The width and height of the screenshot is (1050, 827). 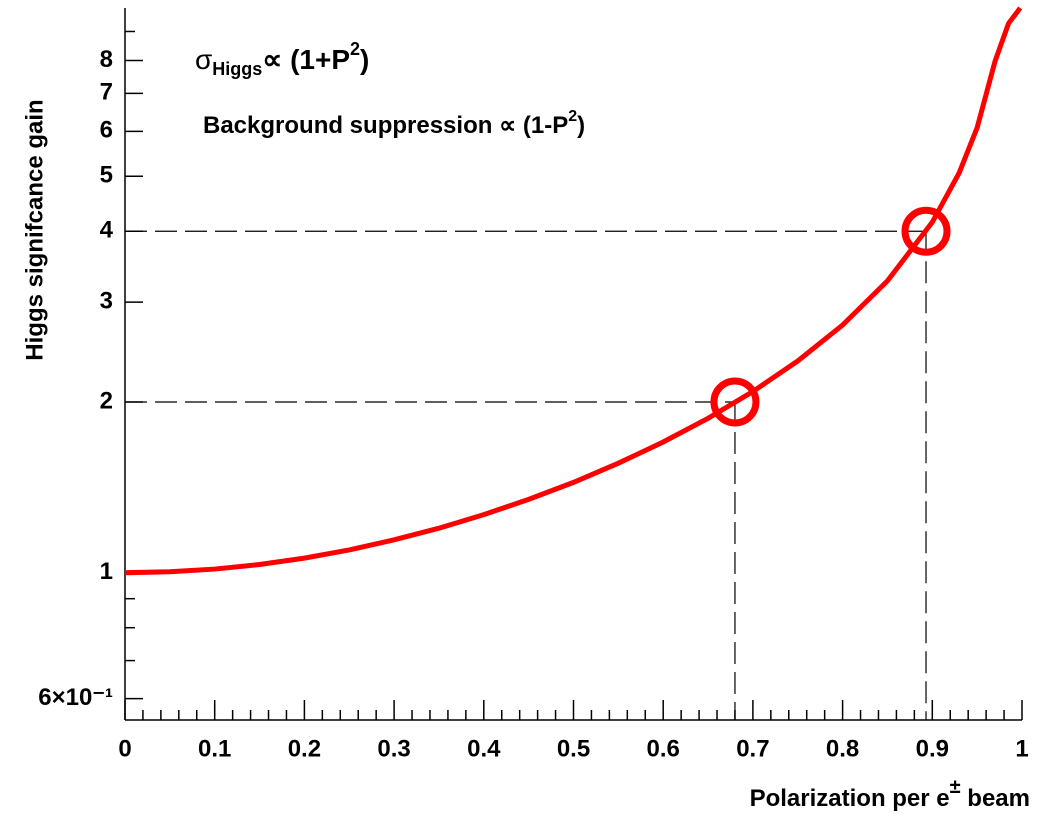 What do you see at coordinates (394, 123) in the screenshot?
I see `annotation: Background suppression ∝ (1-P2)` at bounding box center [394, 123].